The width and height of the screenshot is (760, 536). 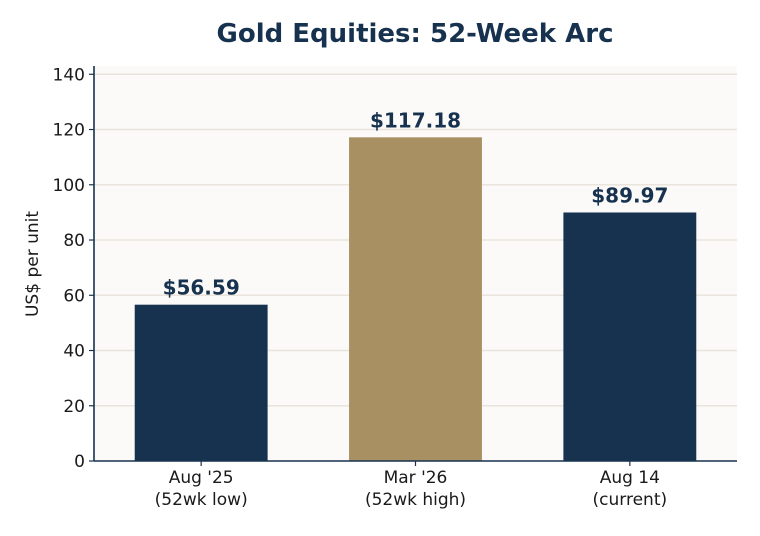 I want to click on y-tick-label: 0, so click(x=79, y=462).